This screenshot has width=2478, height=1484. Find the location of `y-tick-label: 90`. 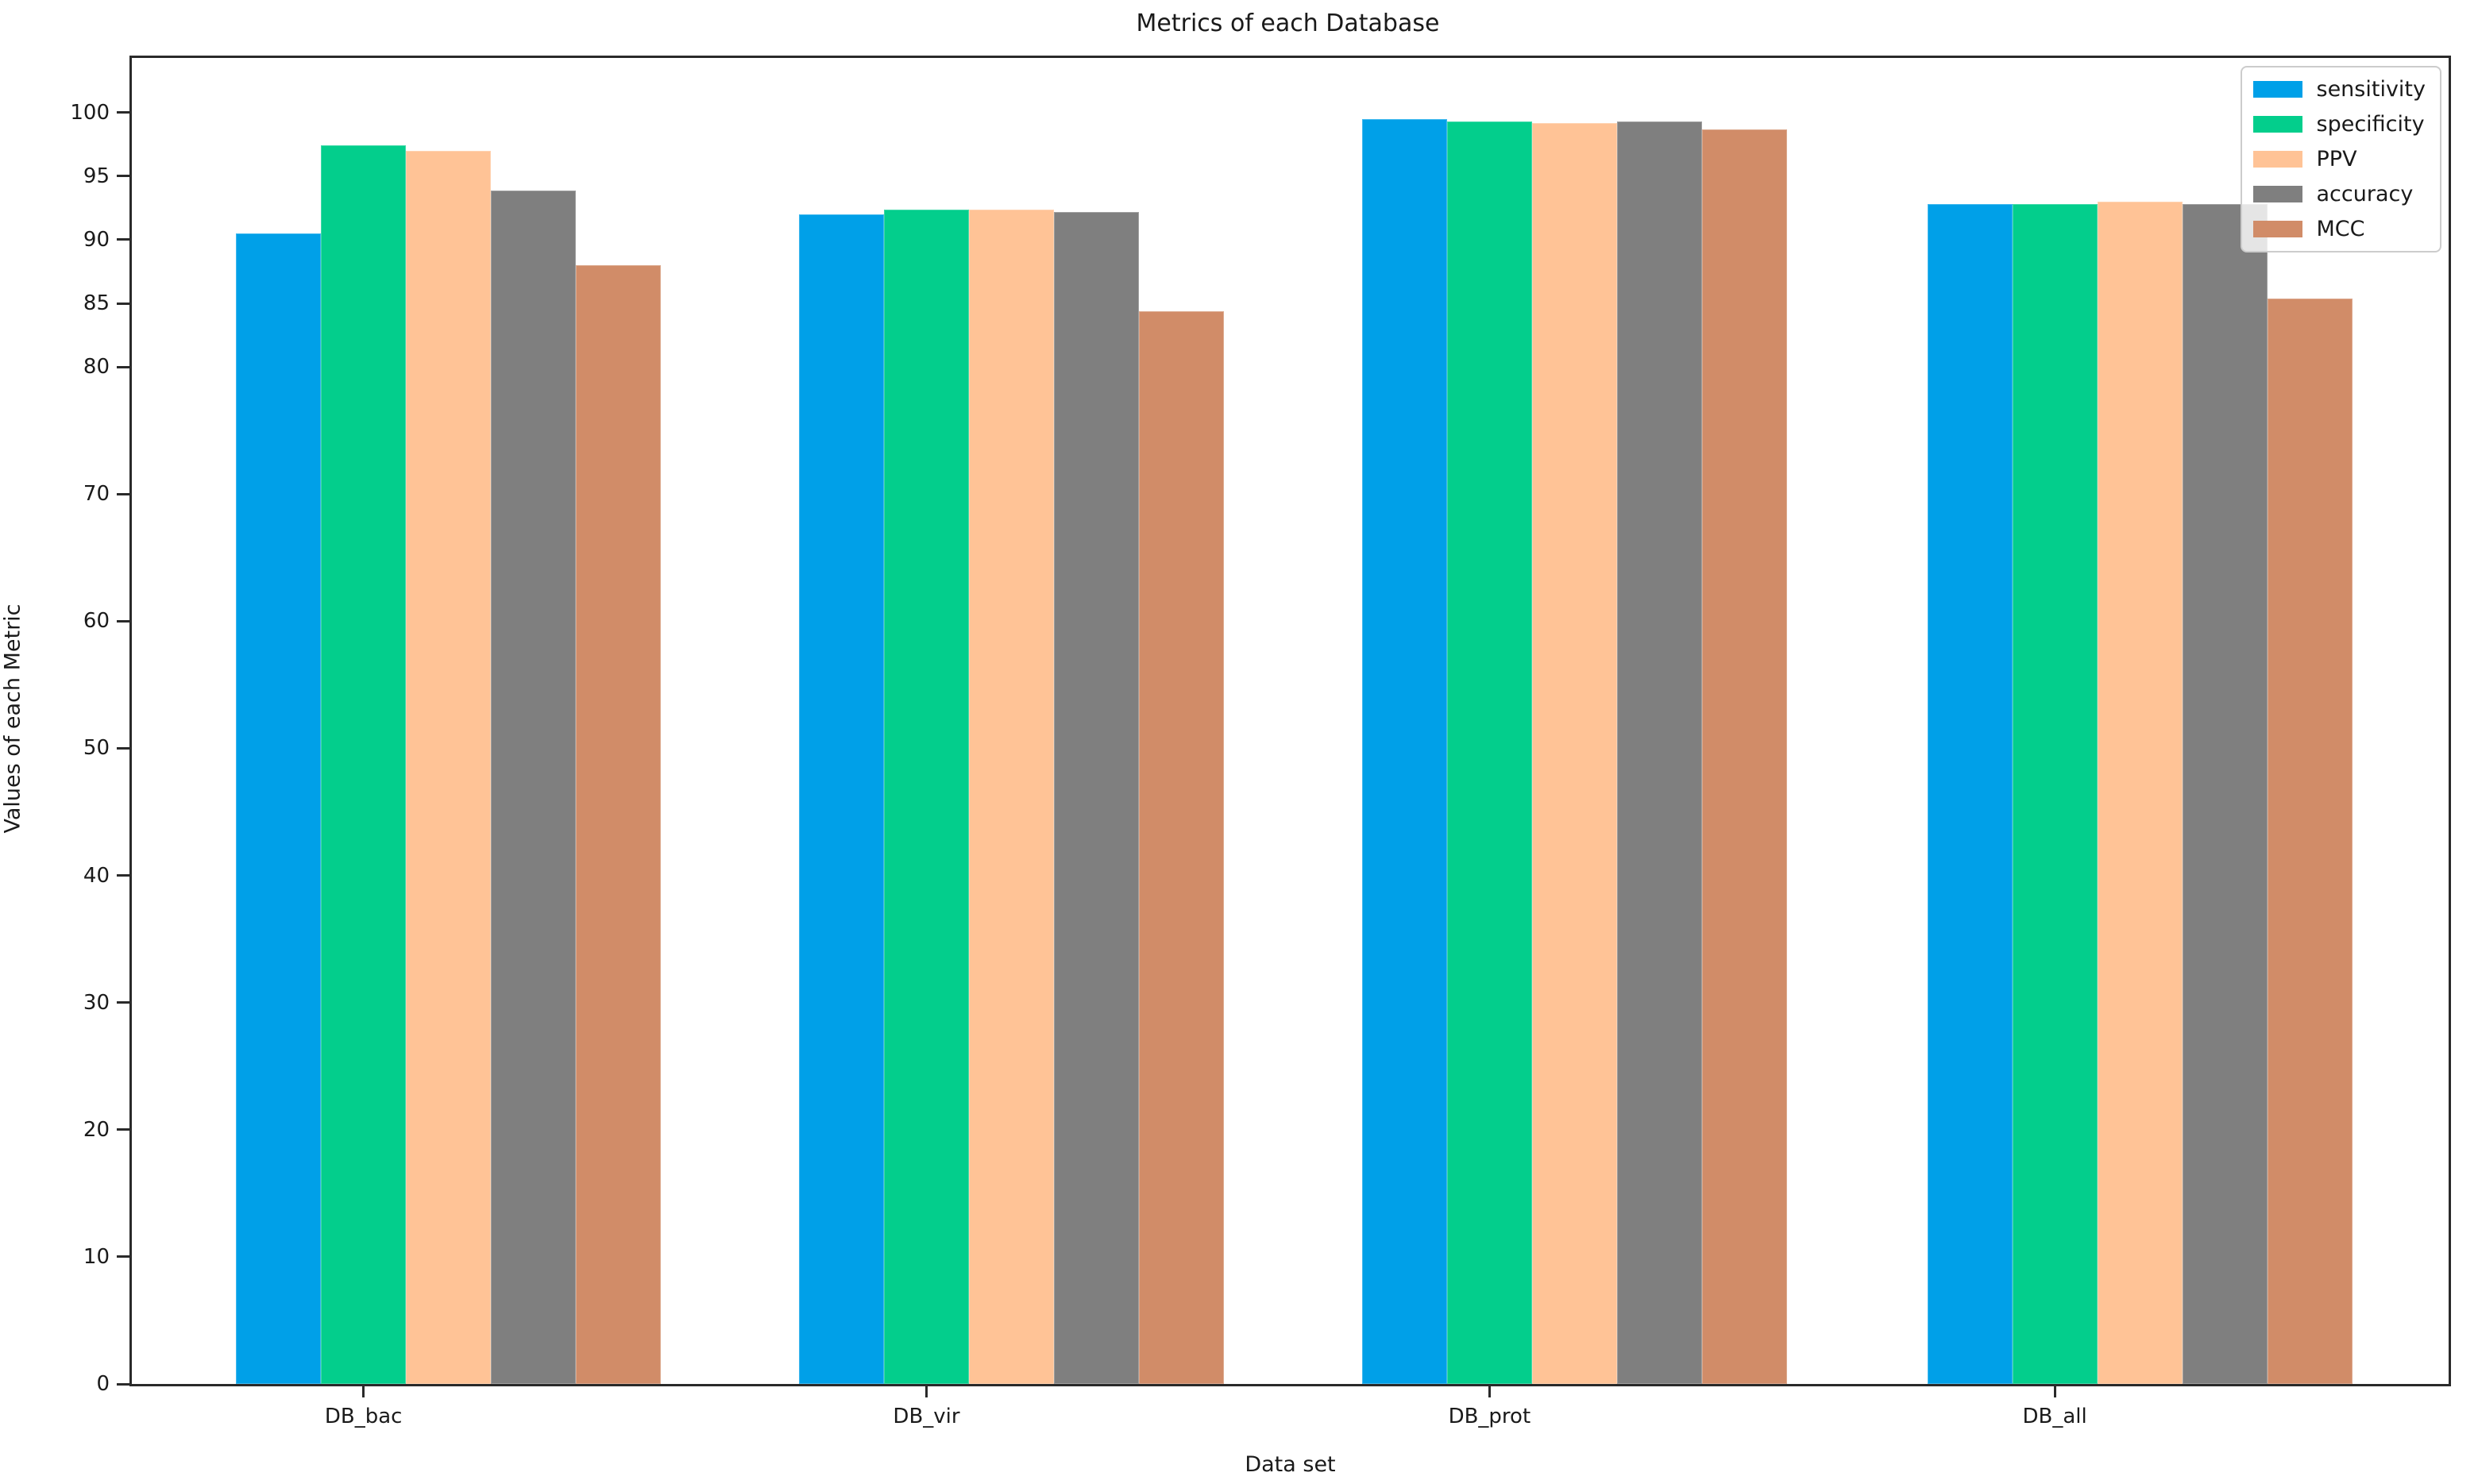

y-tick-label: 90 is located at coordinates (96, 240).